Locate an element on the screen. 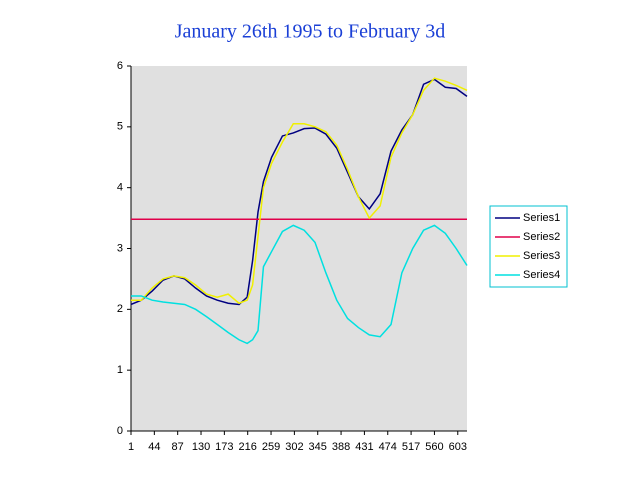 The width and height of the screenshot is (640, 480). x-tick-label: 474 is located at coordinates (388, 447).